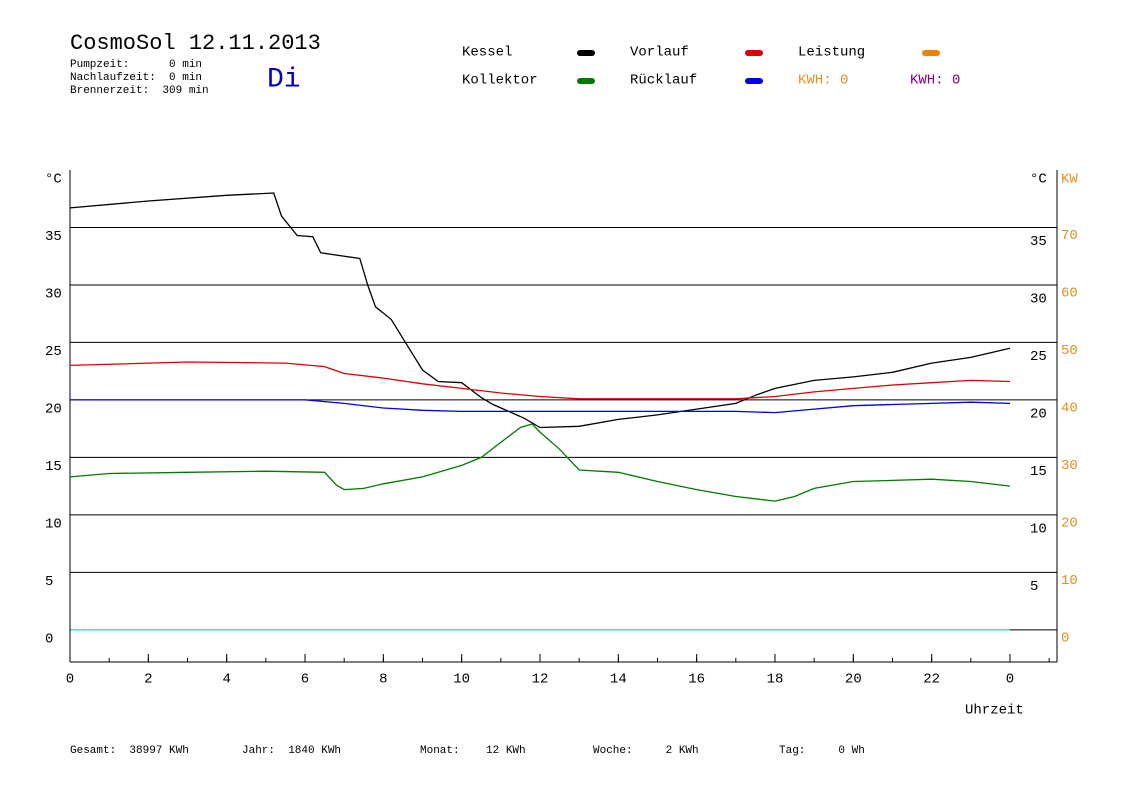 This screenshot has width=1148, height=812. I want to click on y2-tick-label: 10, so click(1069, 581).